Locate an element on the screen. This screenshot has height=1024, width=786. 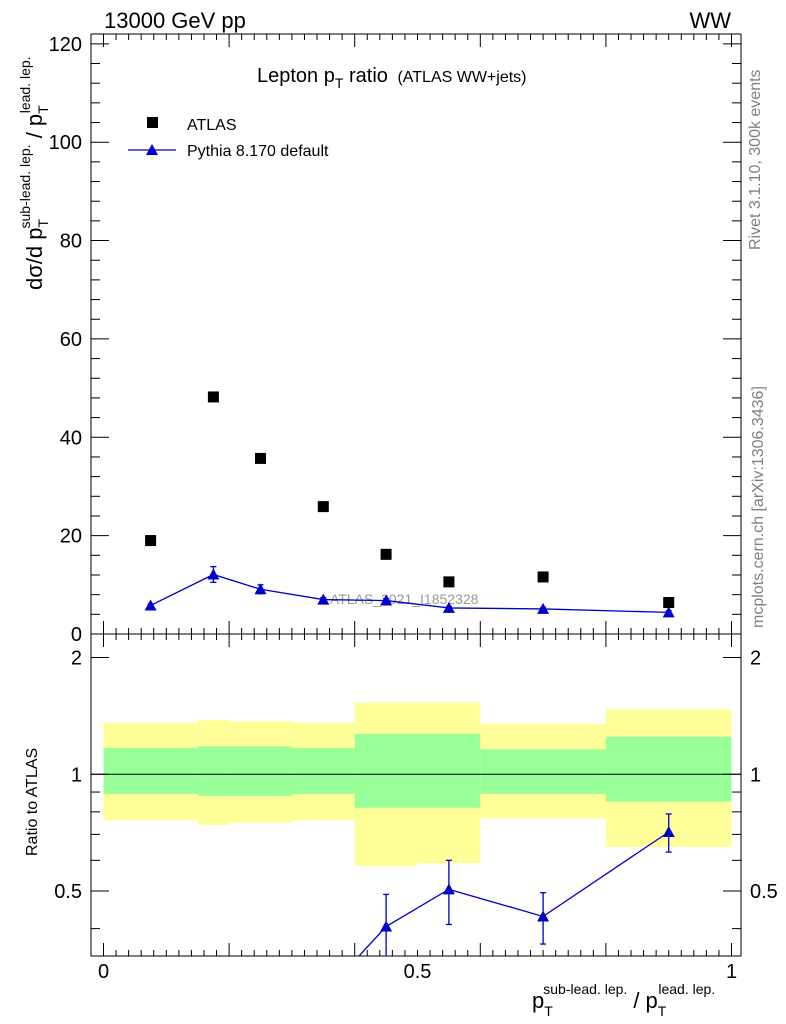
main-y-tick-label: 100 is located at coordinates (65, 143).